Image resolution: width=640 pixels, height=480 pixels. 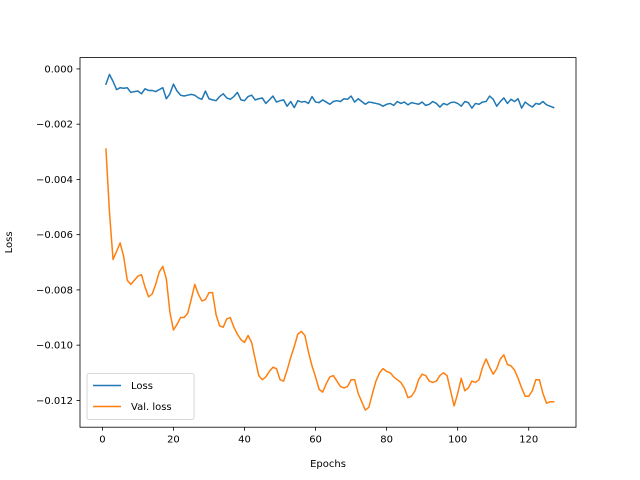 I want to click on x-tick-label: 80, so click(x=386, y=440).